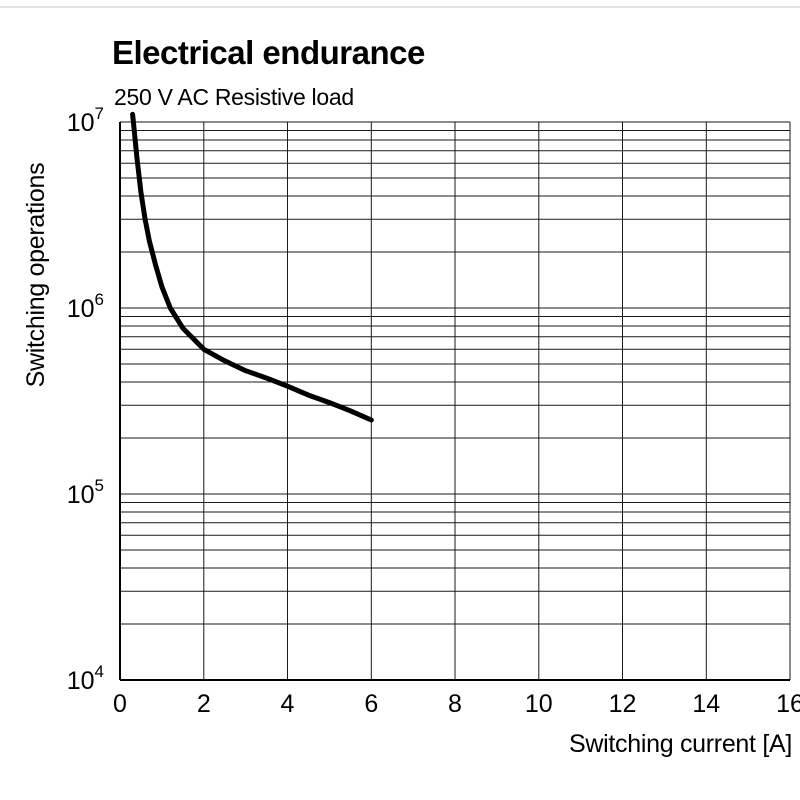 Image resolution: width=800 pixels, height=800 pixels. I want to click on svg-text: 6, so click(371, 704).